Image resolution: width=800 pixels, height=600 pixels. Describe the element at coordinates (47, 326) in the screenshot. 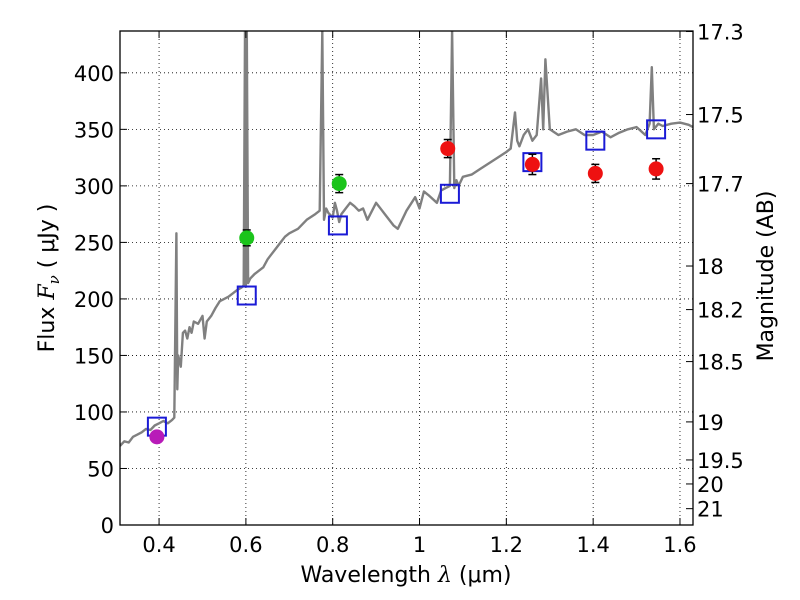

I see `y-axis-label-prefix: Flux` at that location.